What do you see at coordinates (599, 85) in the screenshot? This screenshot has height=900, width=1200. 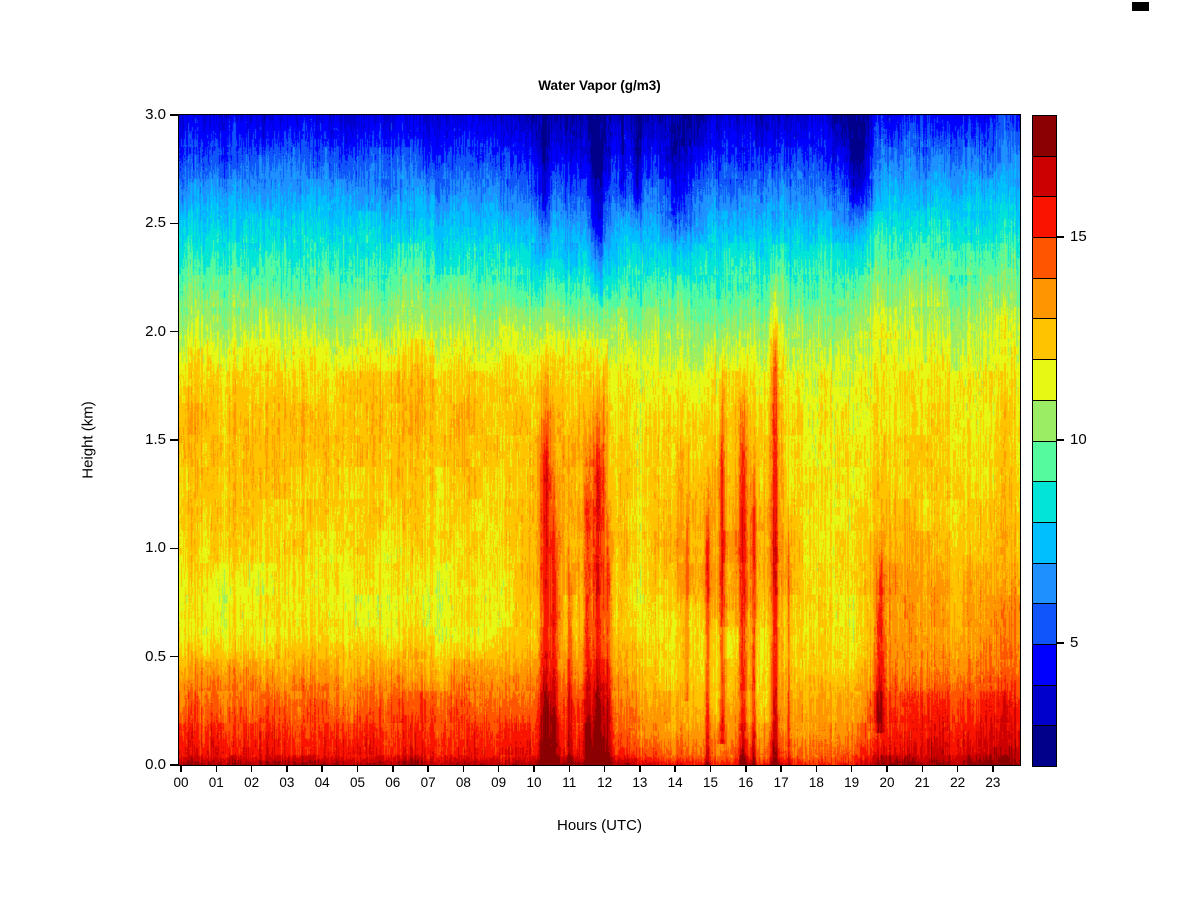 I see `chart-title: Water Vapor (g/m3)` at bounding box center [599, 85].